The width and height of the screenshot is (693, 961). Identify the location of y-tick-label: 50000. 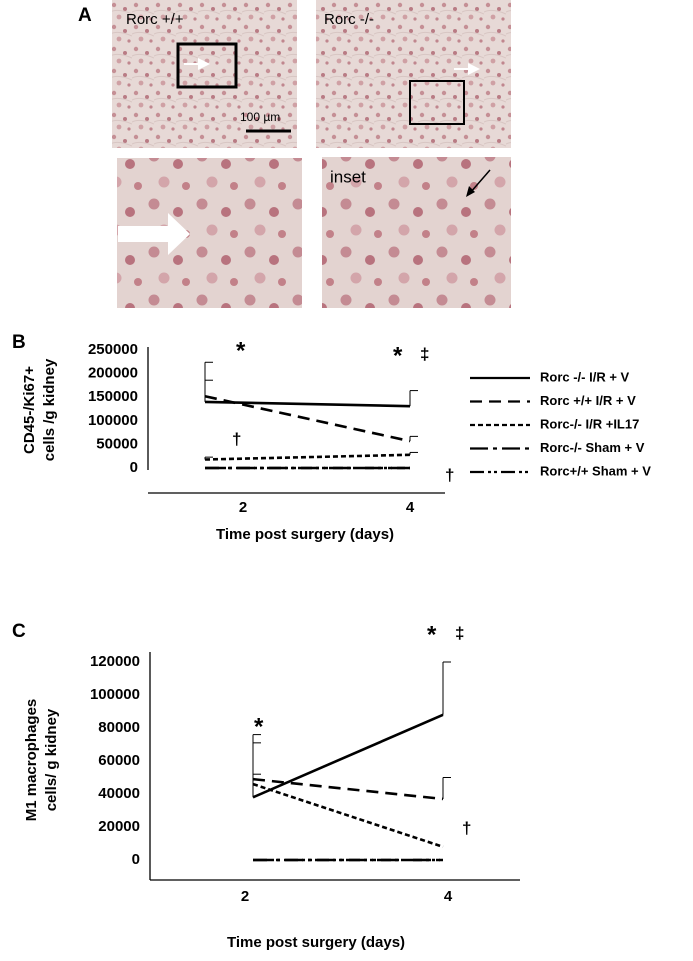
(117, 443).